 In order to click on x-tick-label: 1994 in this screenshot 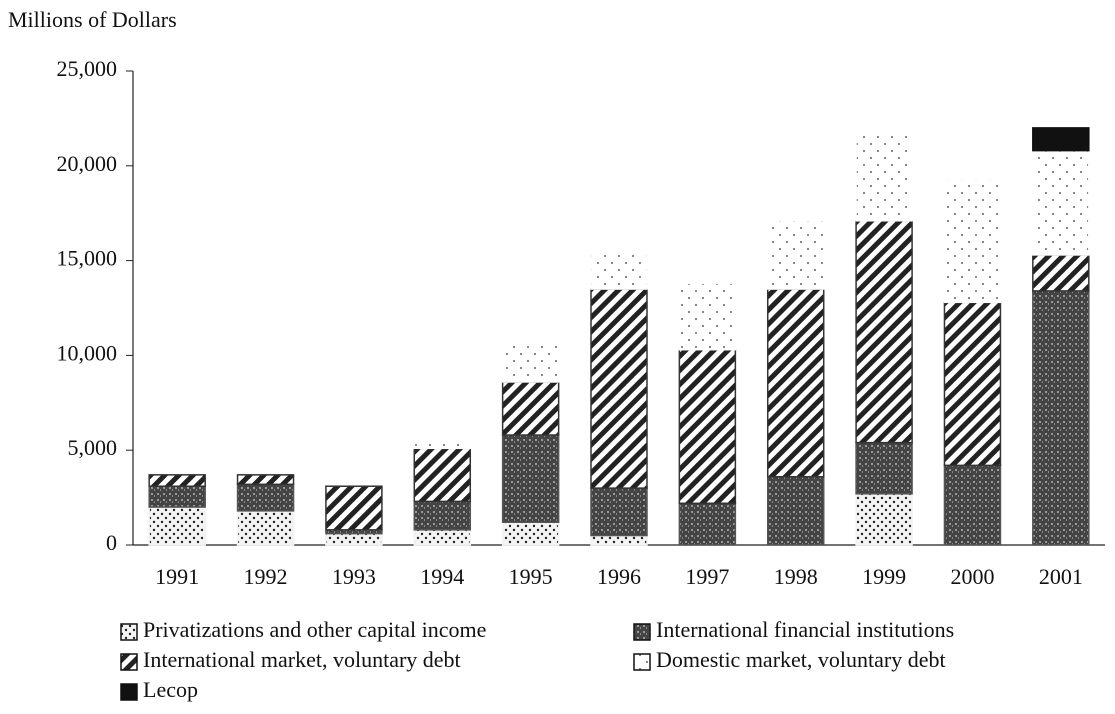, I will do `click(442, 576)`.